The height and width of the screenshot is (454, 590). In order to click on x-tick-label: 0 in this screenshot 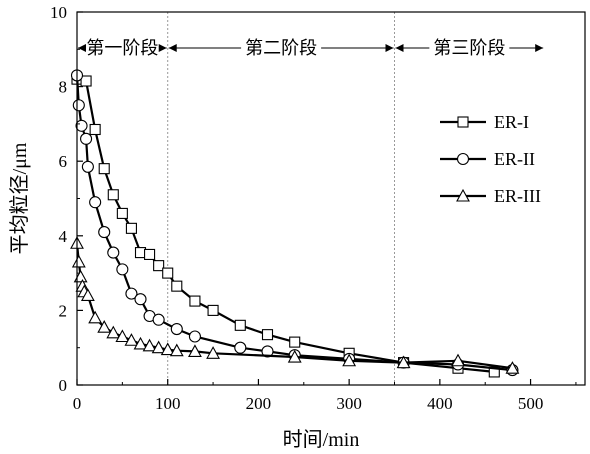, I will do `click(77, 403)`.